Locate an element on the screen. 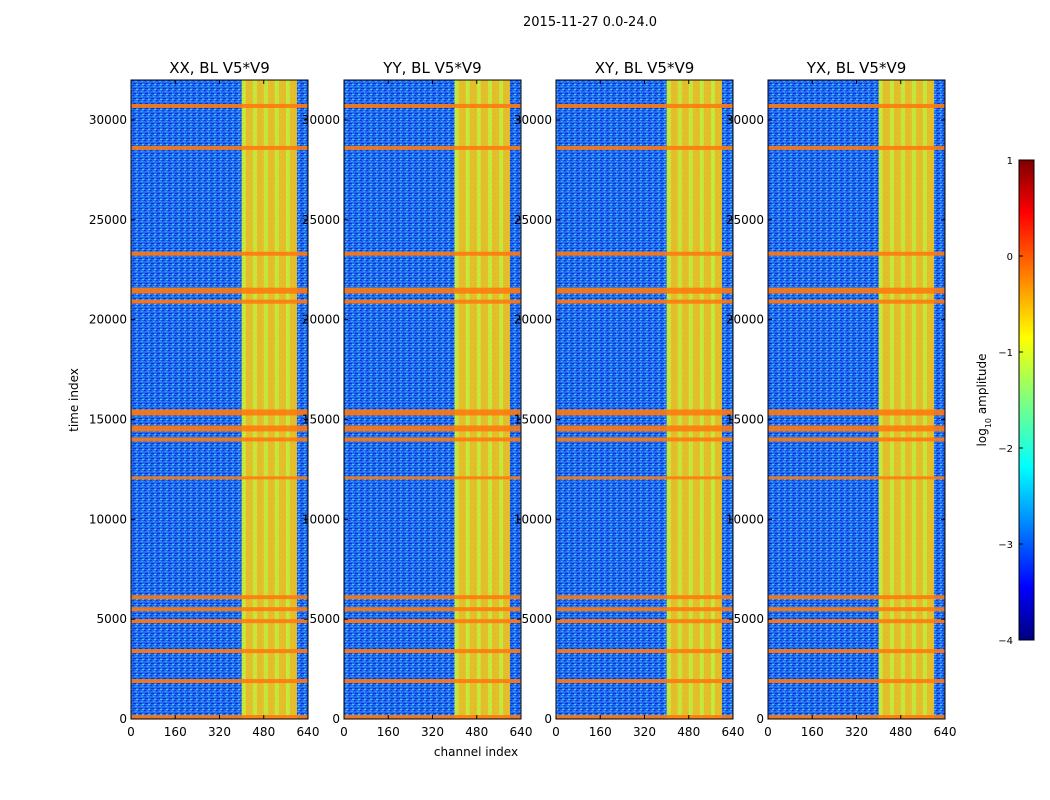 This screenshot has height=800, width=1050. colorbar: 10−1−2−3−4 log10 amplitude is located at coordinates (1005, 401).